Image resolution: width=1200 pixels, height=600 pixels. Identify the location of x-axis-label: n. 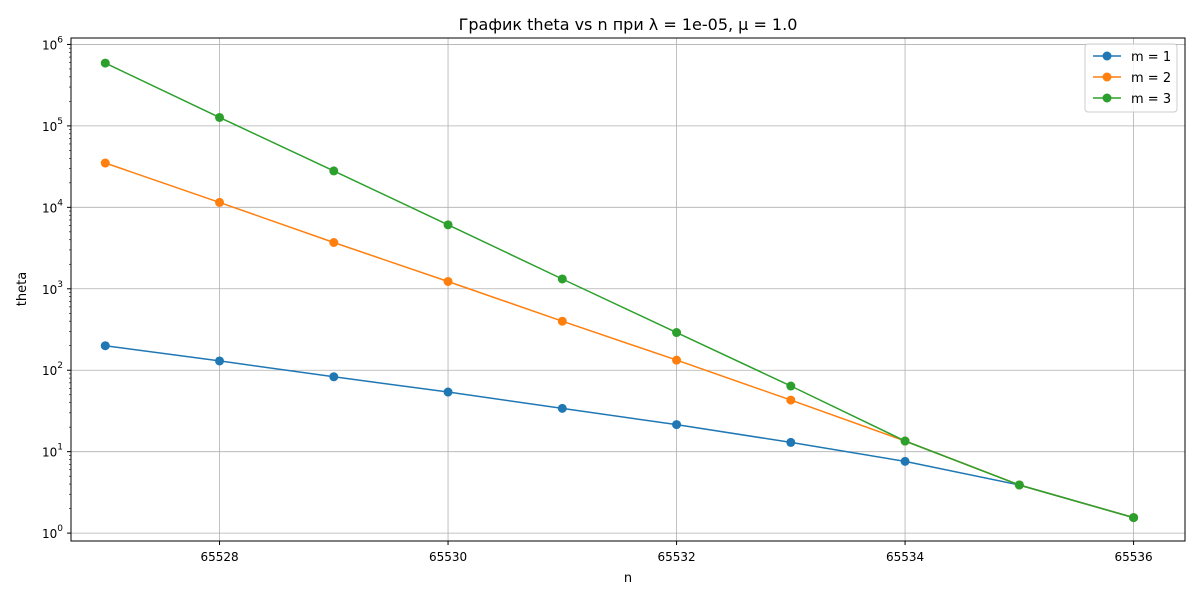
(628, 578).